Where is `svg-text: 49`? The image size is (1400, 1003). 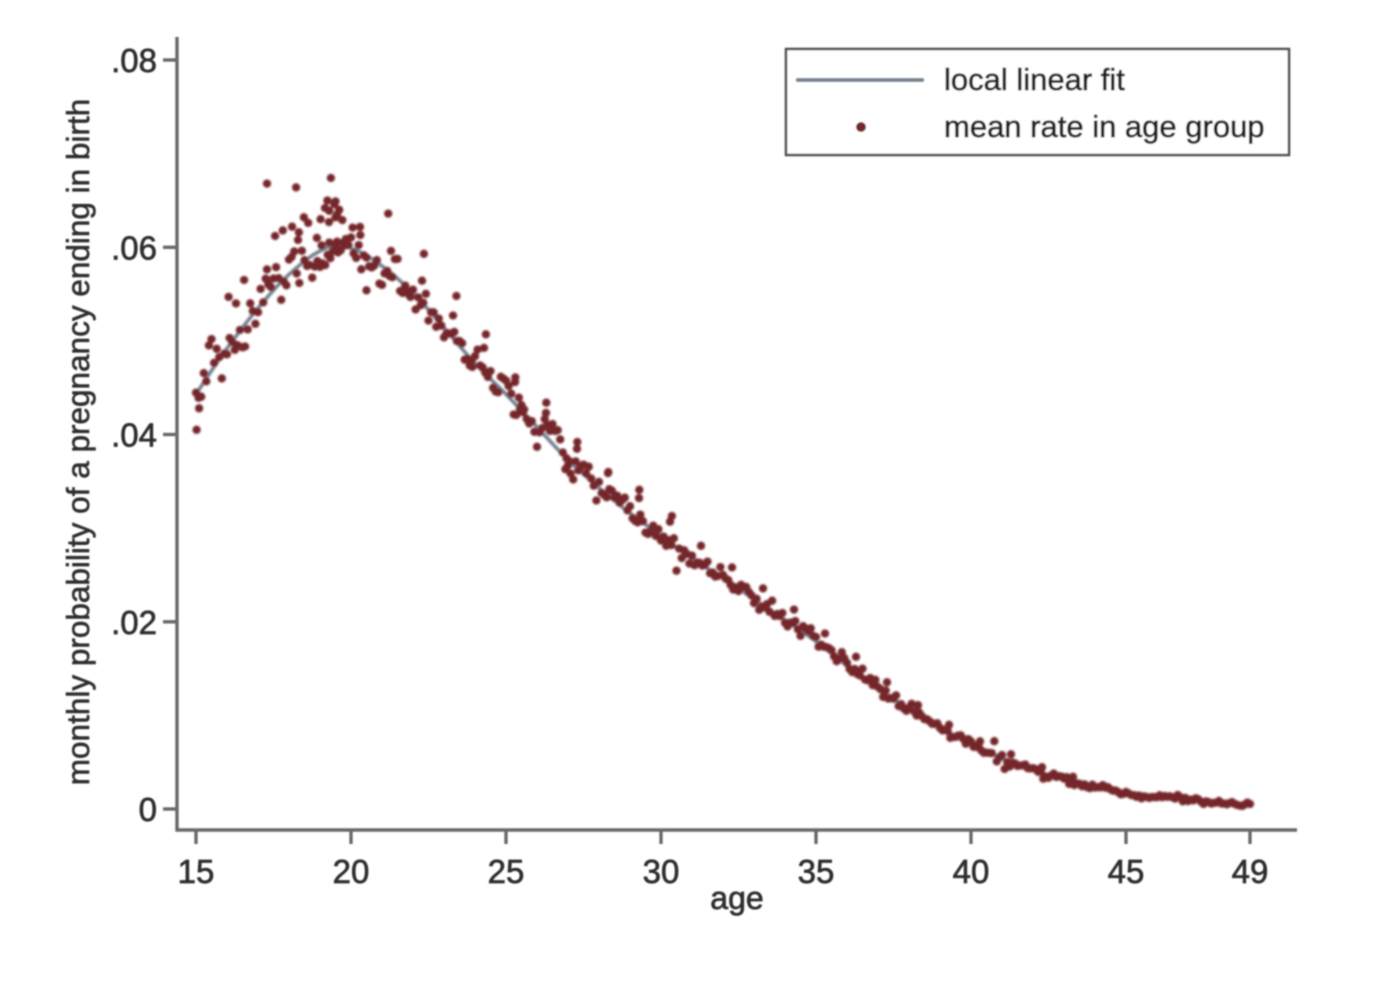 svg-text: 49 is located at coordinates (1250, 871).